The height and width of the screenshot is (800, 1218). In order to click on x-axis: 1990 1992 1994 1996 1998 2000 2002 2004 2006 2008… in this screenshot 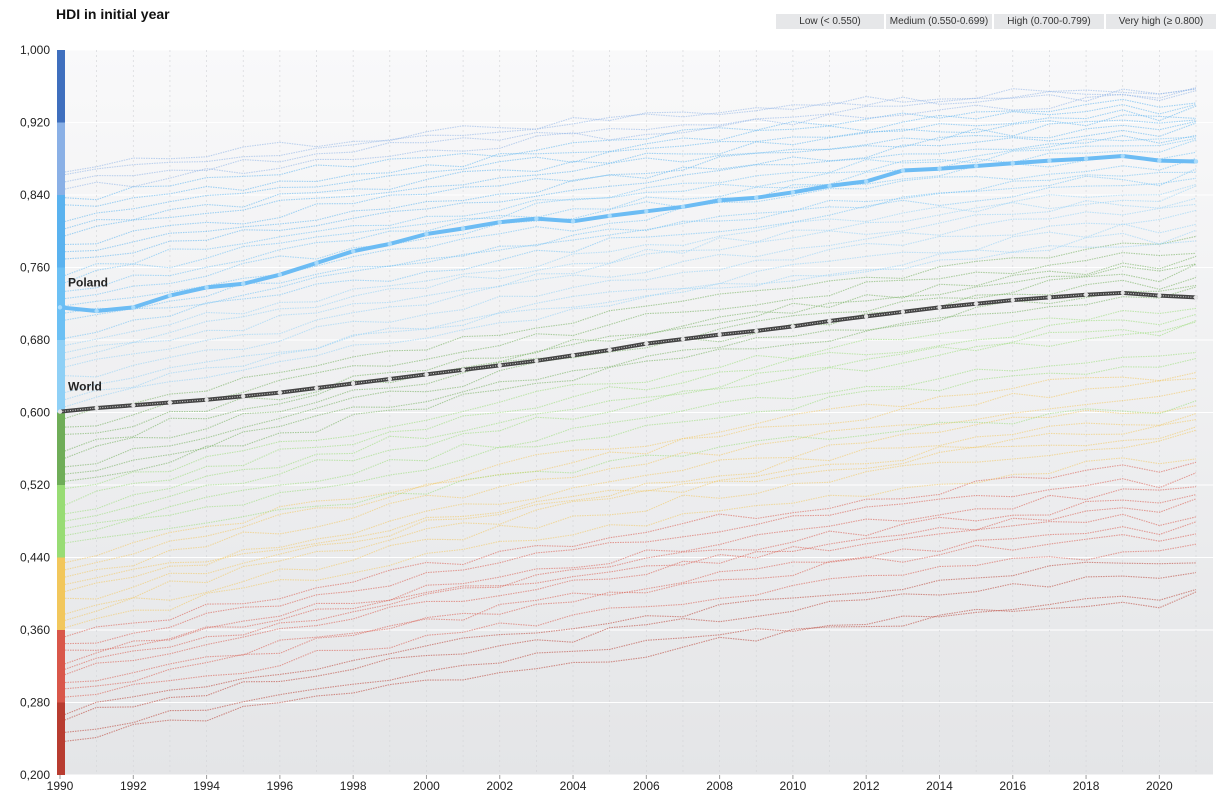, I will do `click(610, 784)`.